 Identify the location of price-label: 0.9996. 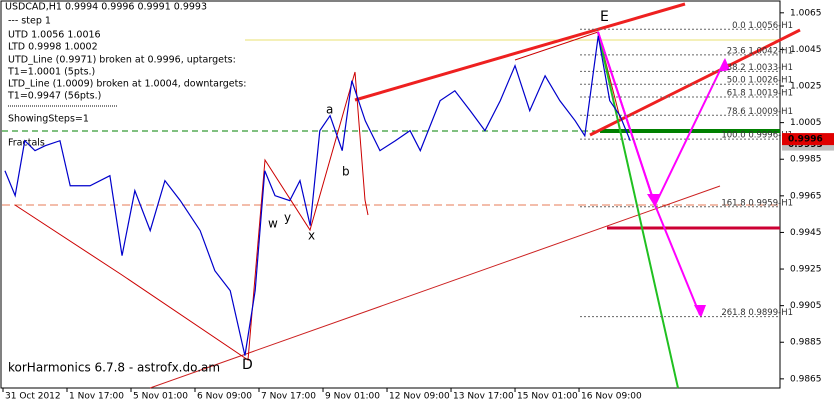
(805, 140).